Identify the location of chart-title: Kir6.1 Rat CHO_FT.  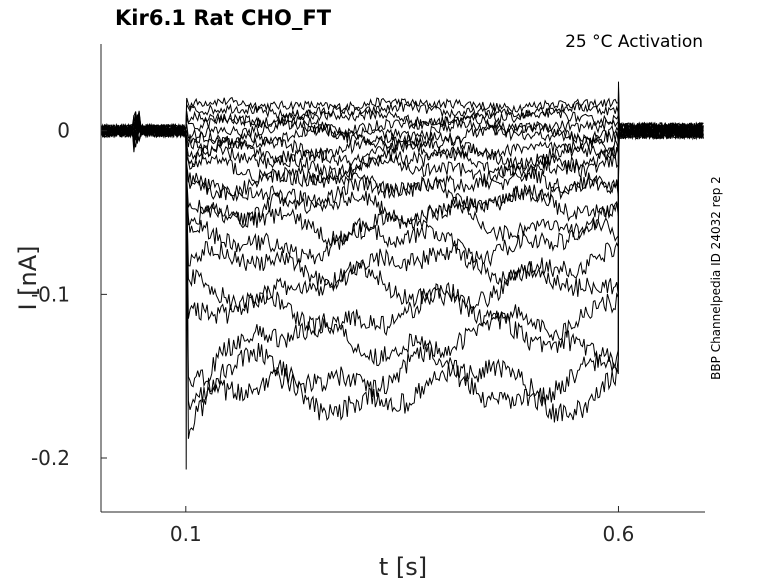
(223, 18).